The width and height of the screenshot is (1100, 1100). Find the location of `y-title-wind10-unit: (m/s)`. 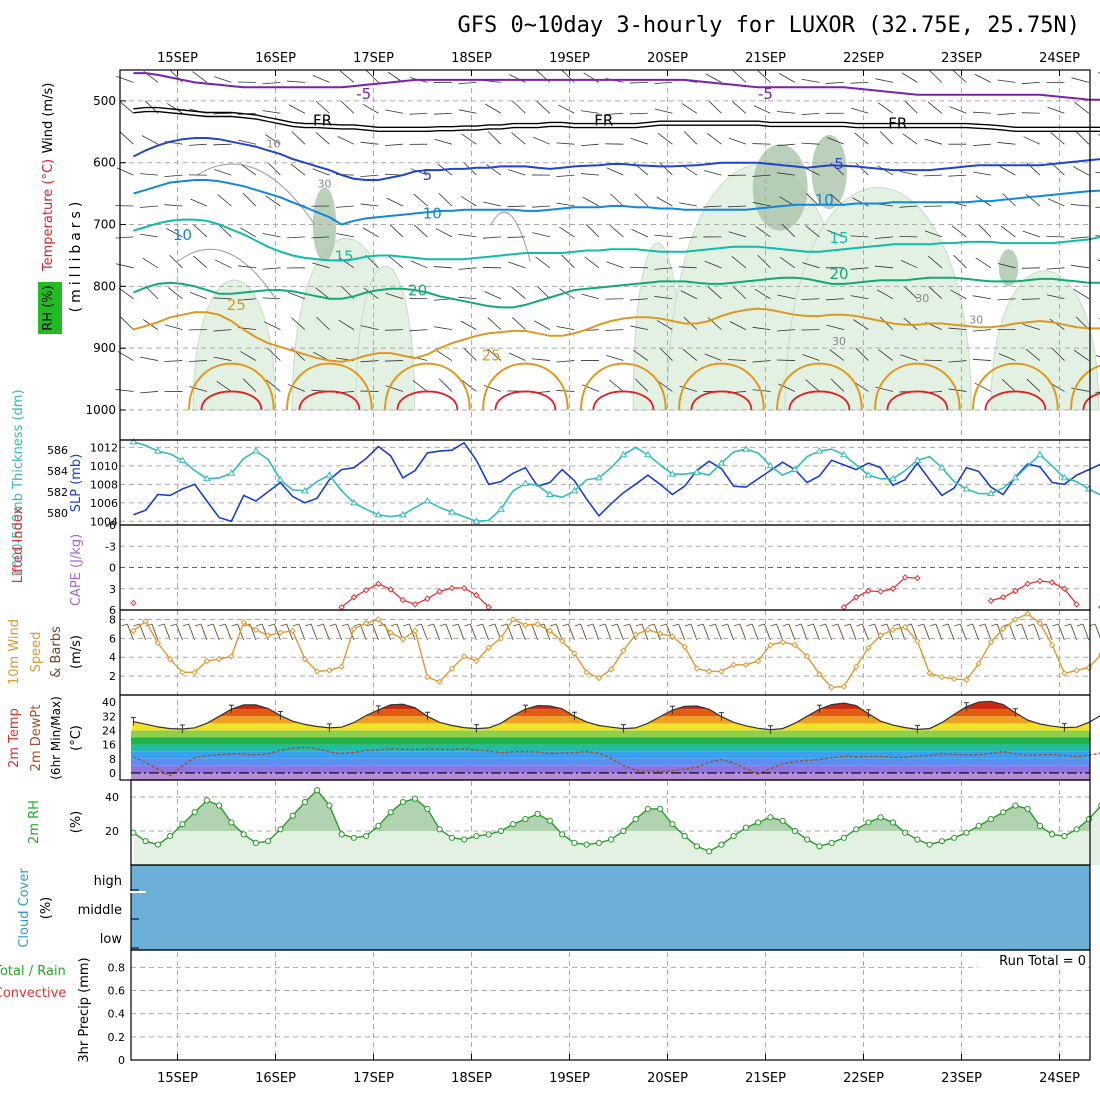

y-title-wind10-unit: (m/s) is located at coordinates (76, 652).